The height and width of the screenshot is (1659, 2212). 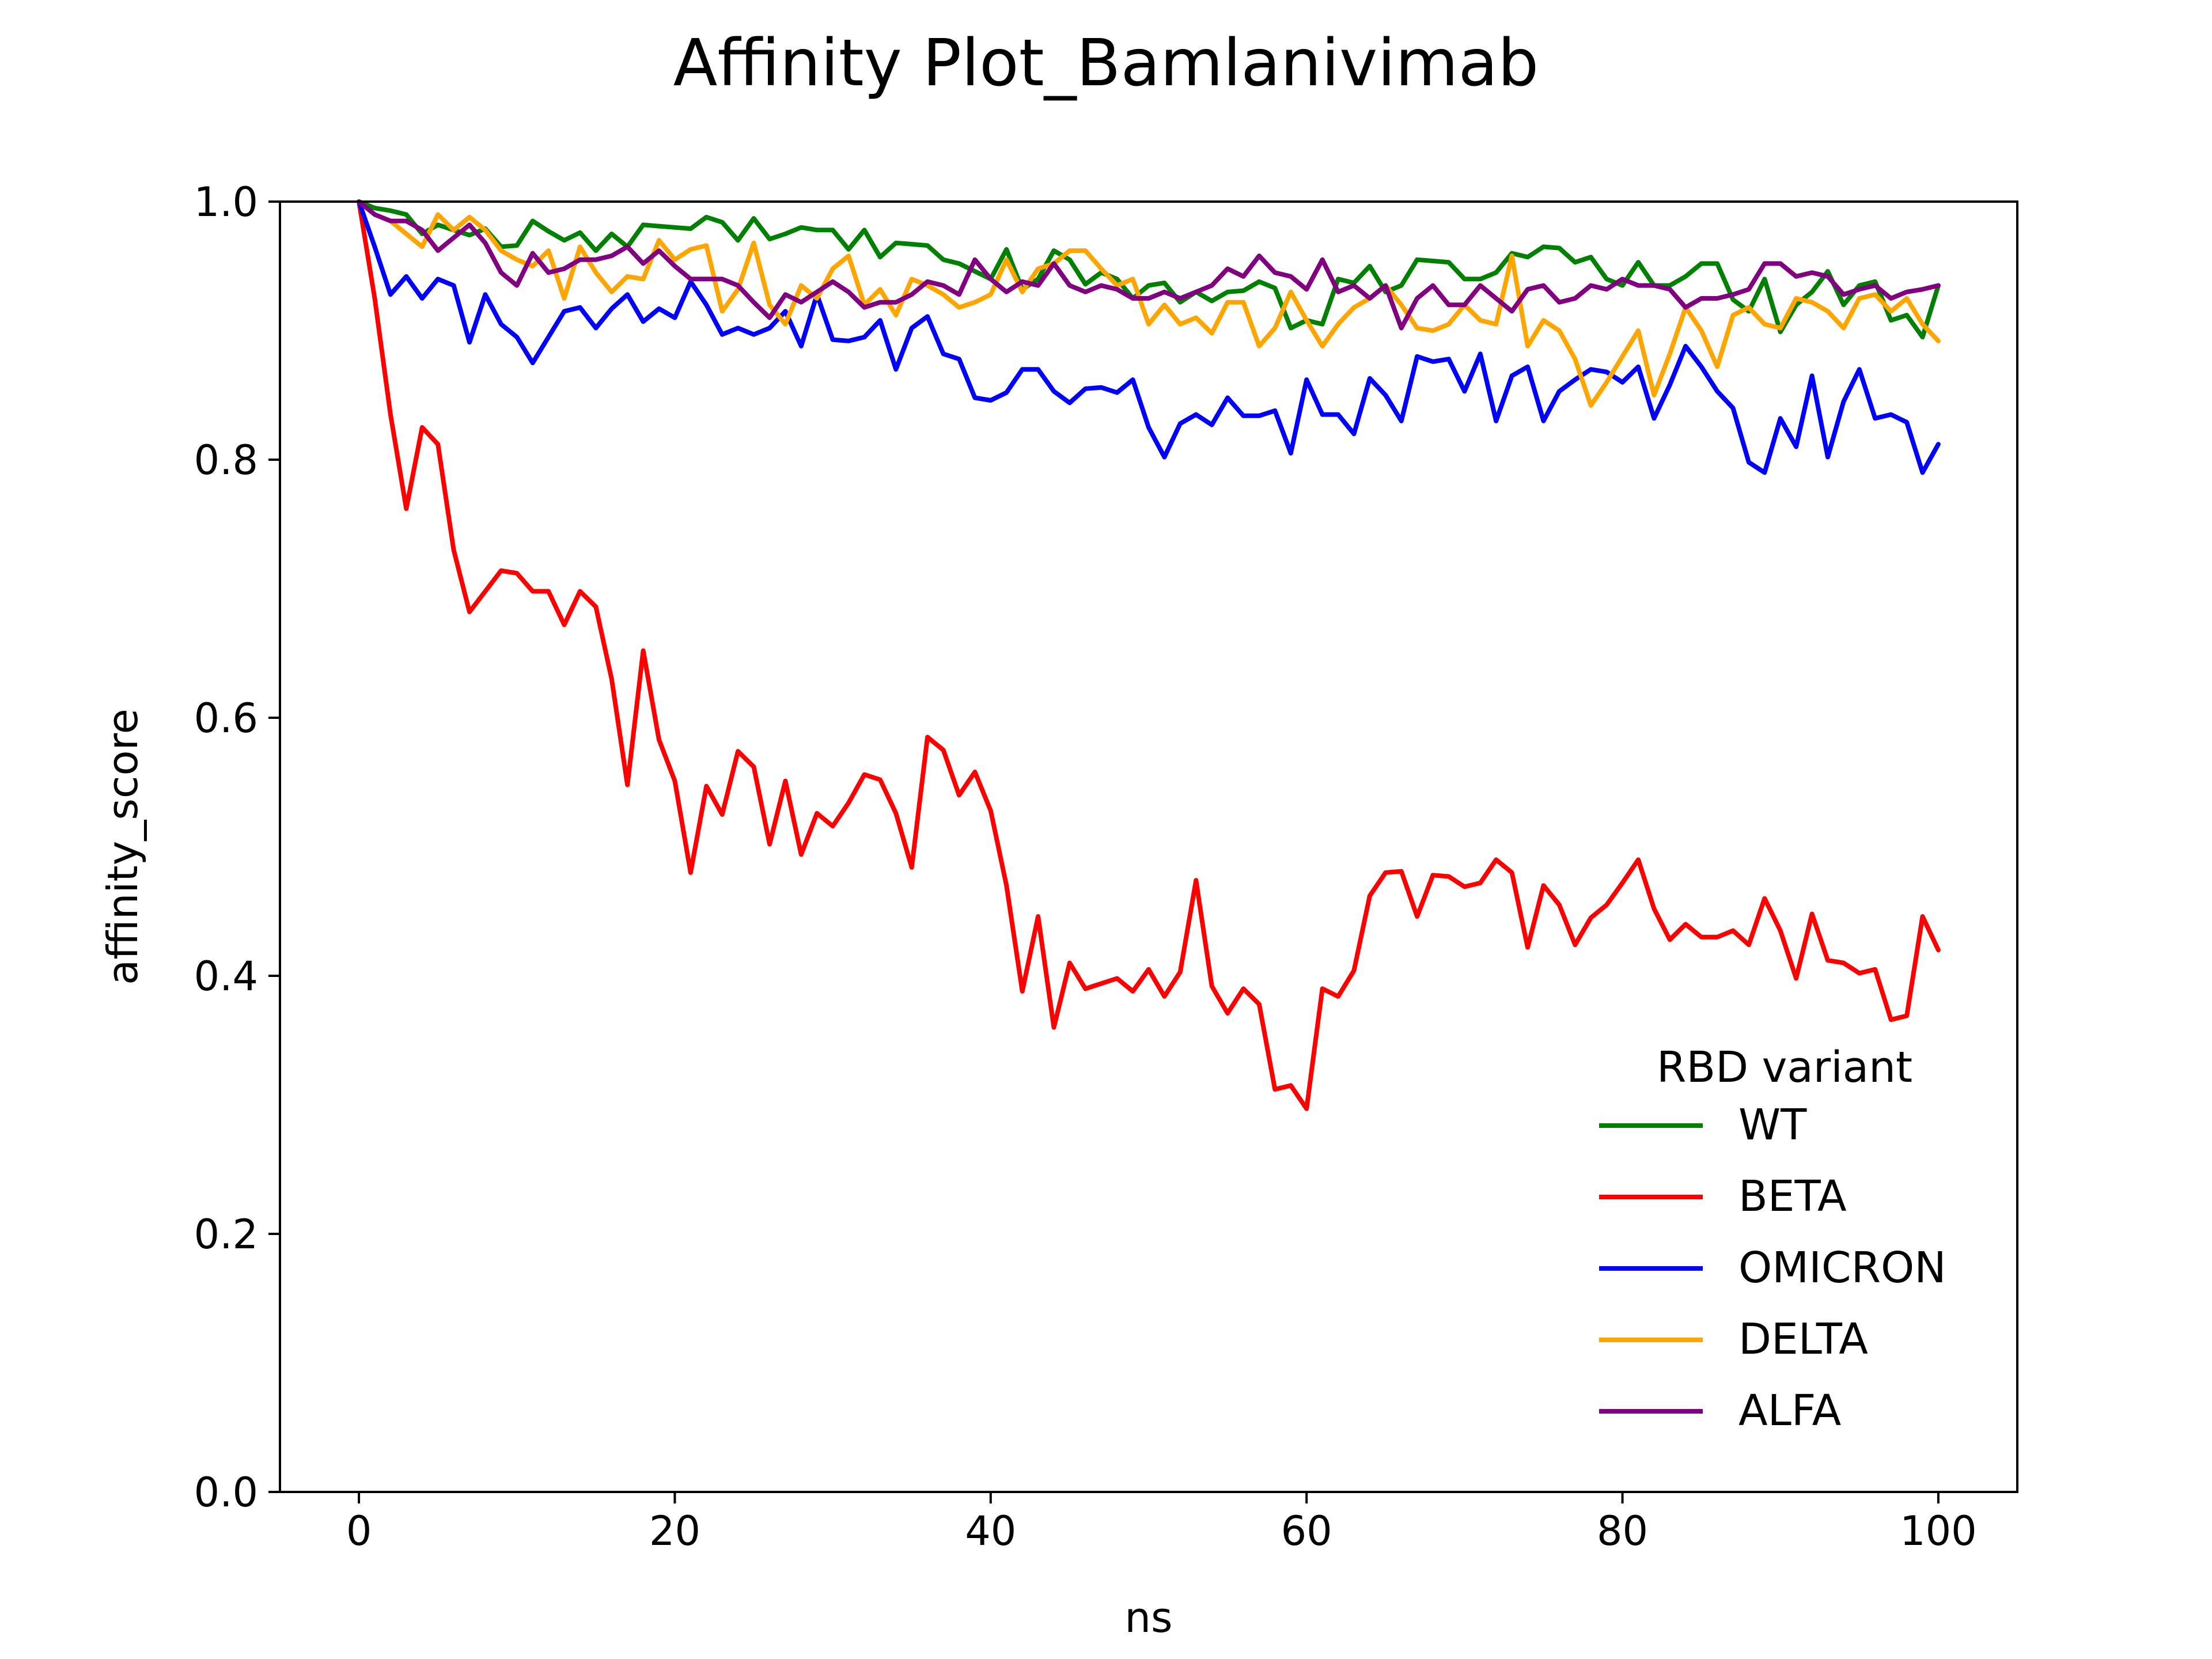 I want to click on x-tick-label: 40, so click(x=990, y=1531).